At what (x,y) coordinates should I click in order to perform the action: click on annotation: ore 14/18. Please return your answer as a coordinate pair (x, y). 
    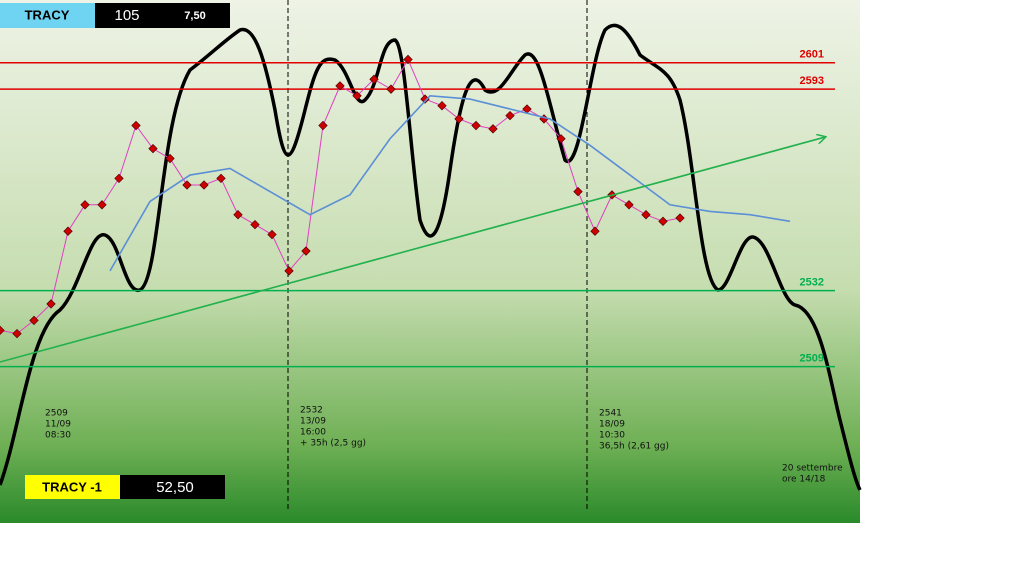
    Looking at the image, I should click on (804, 480).